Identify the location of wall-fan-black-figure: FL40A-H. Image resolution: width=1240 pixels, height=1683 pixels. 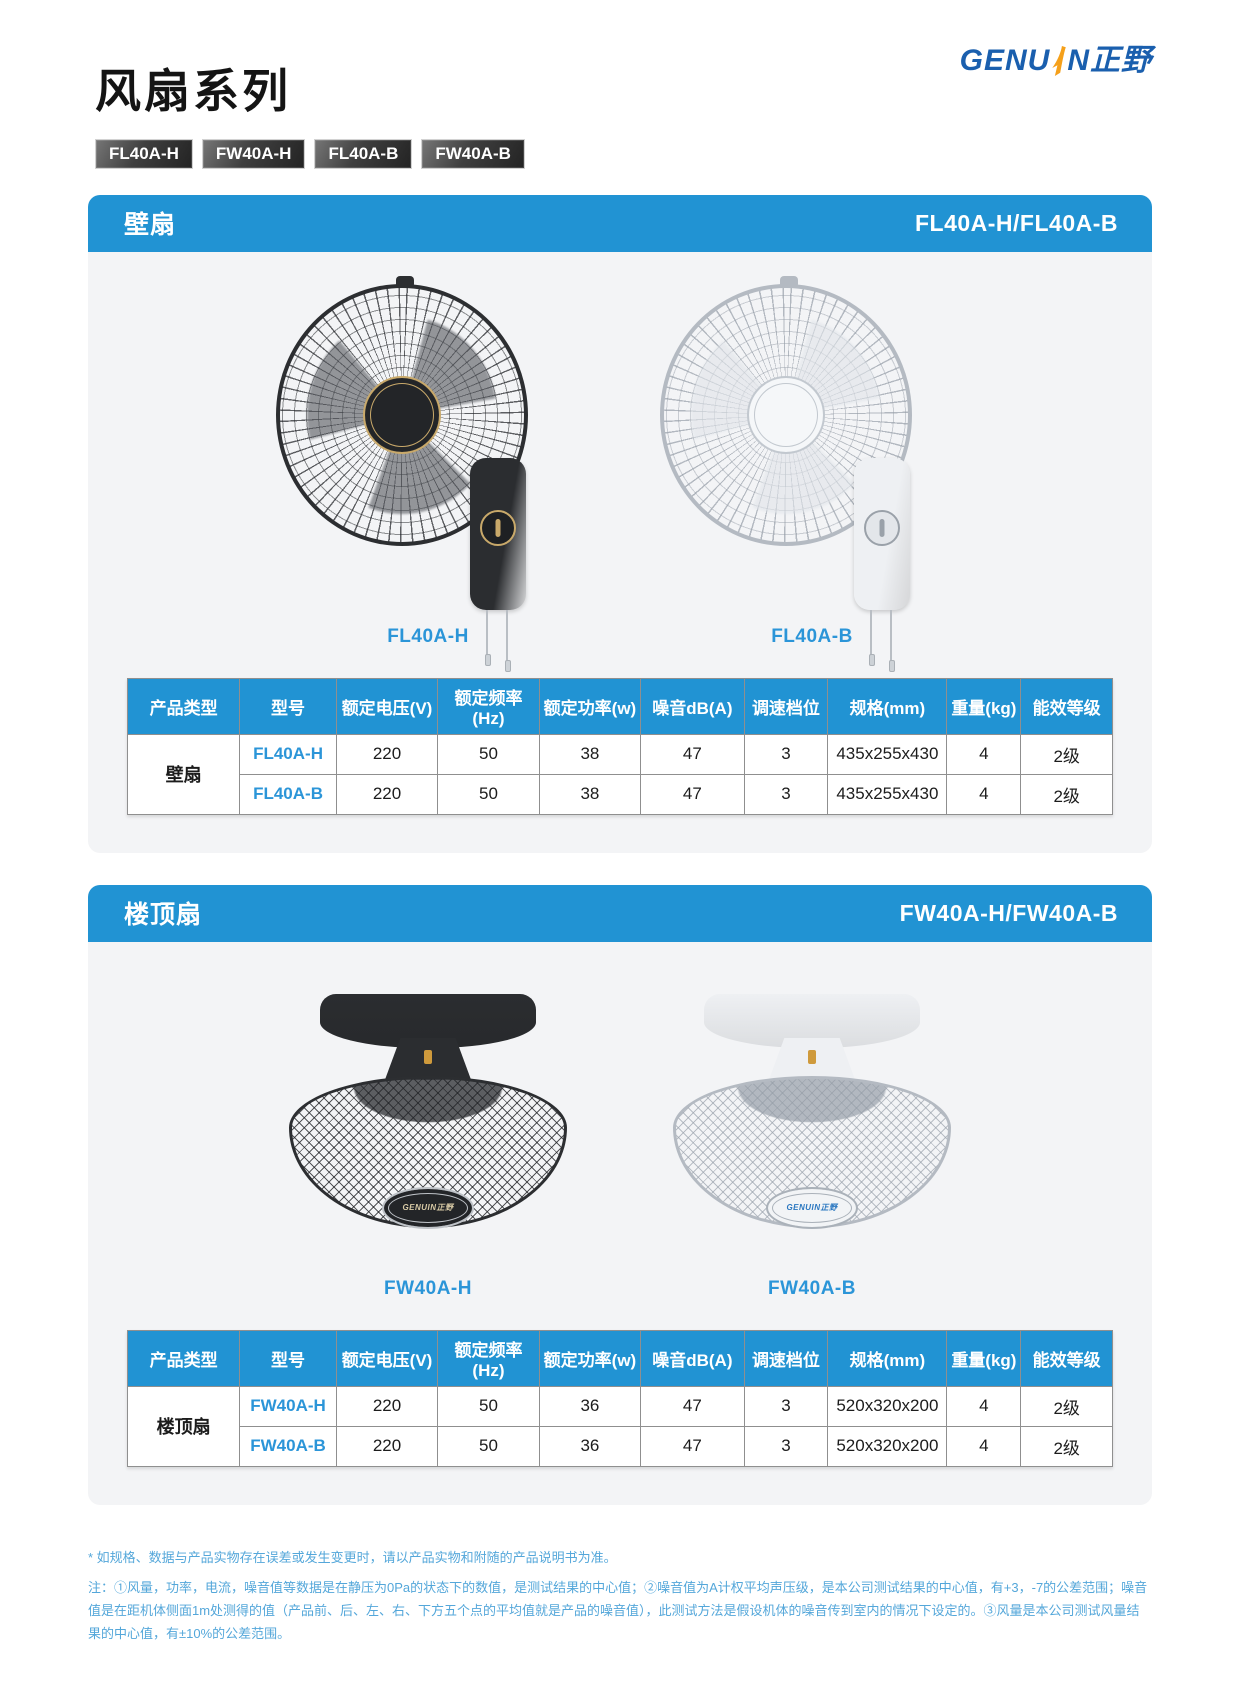
(428, 473).